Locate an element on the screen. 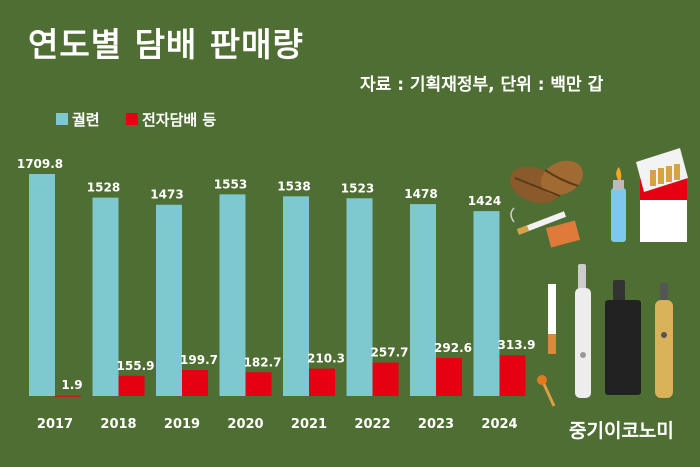  bar-e-cigarette-2019 is located at coordinates (195, 383).